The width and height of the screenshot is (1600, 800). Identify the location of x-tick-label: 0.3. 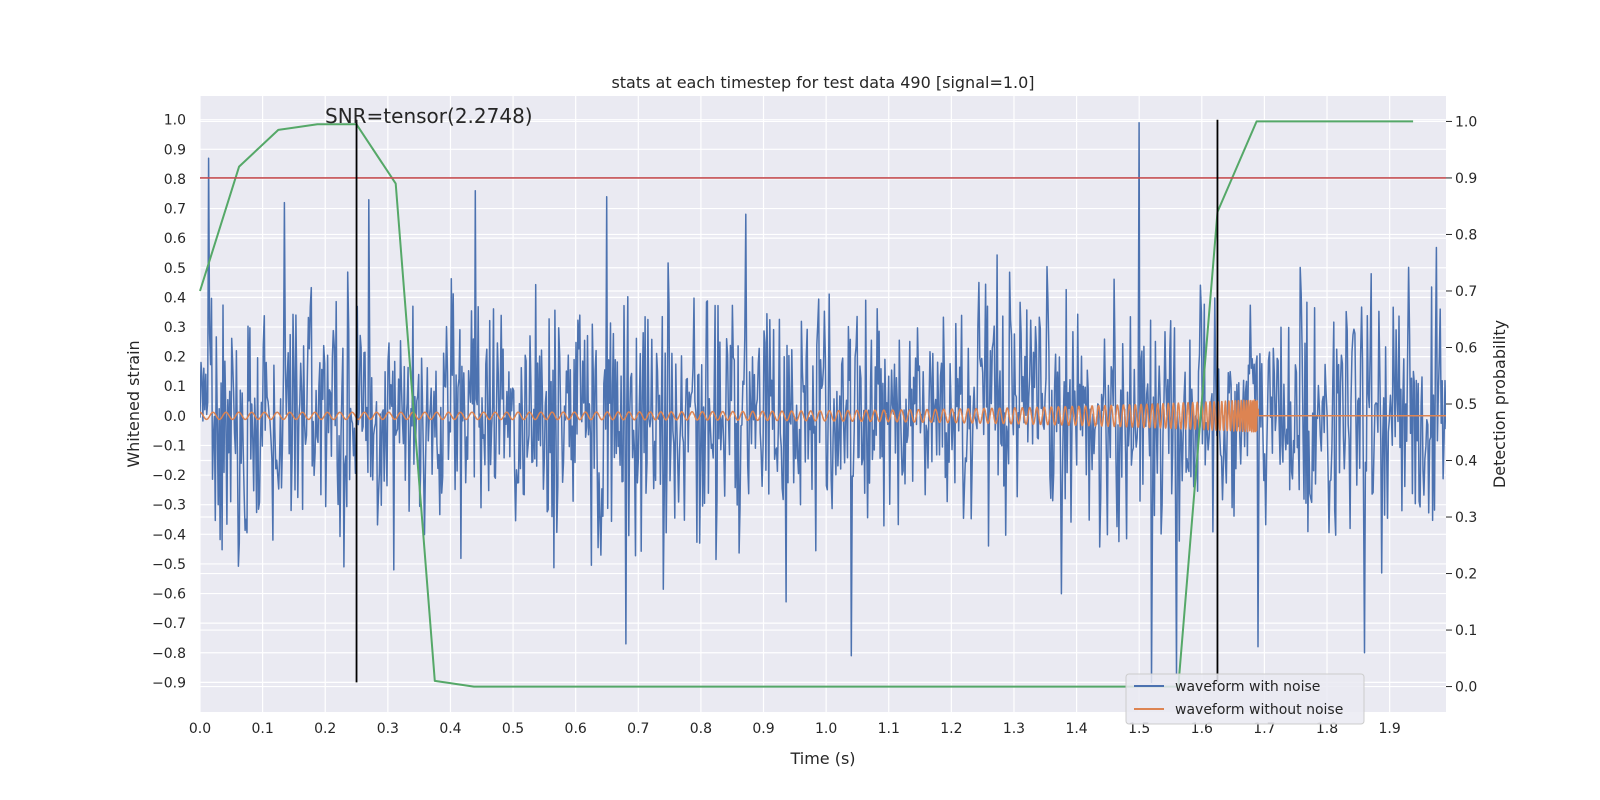
(388, 729).